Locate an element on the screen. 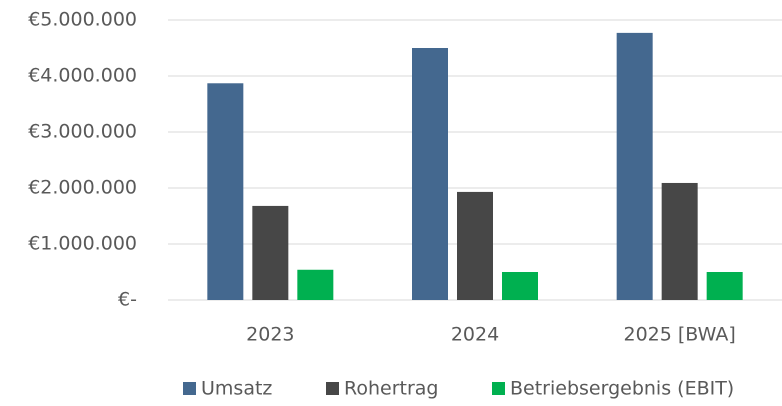  y-tick-label: €2.000.000 is located at coordinates (82, 188).